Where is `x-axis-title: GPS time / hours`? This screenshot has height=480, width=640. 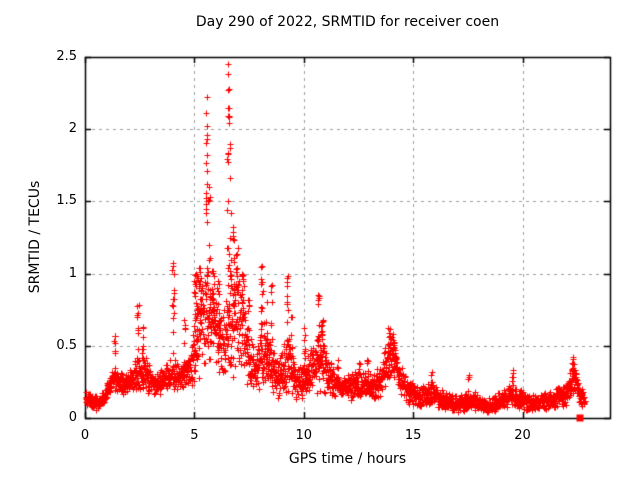
x-axis-title: GPS time / hours is located at coordinates (347, 459).